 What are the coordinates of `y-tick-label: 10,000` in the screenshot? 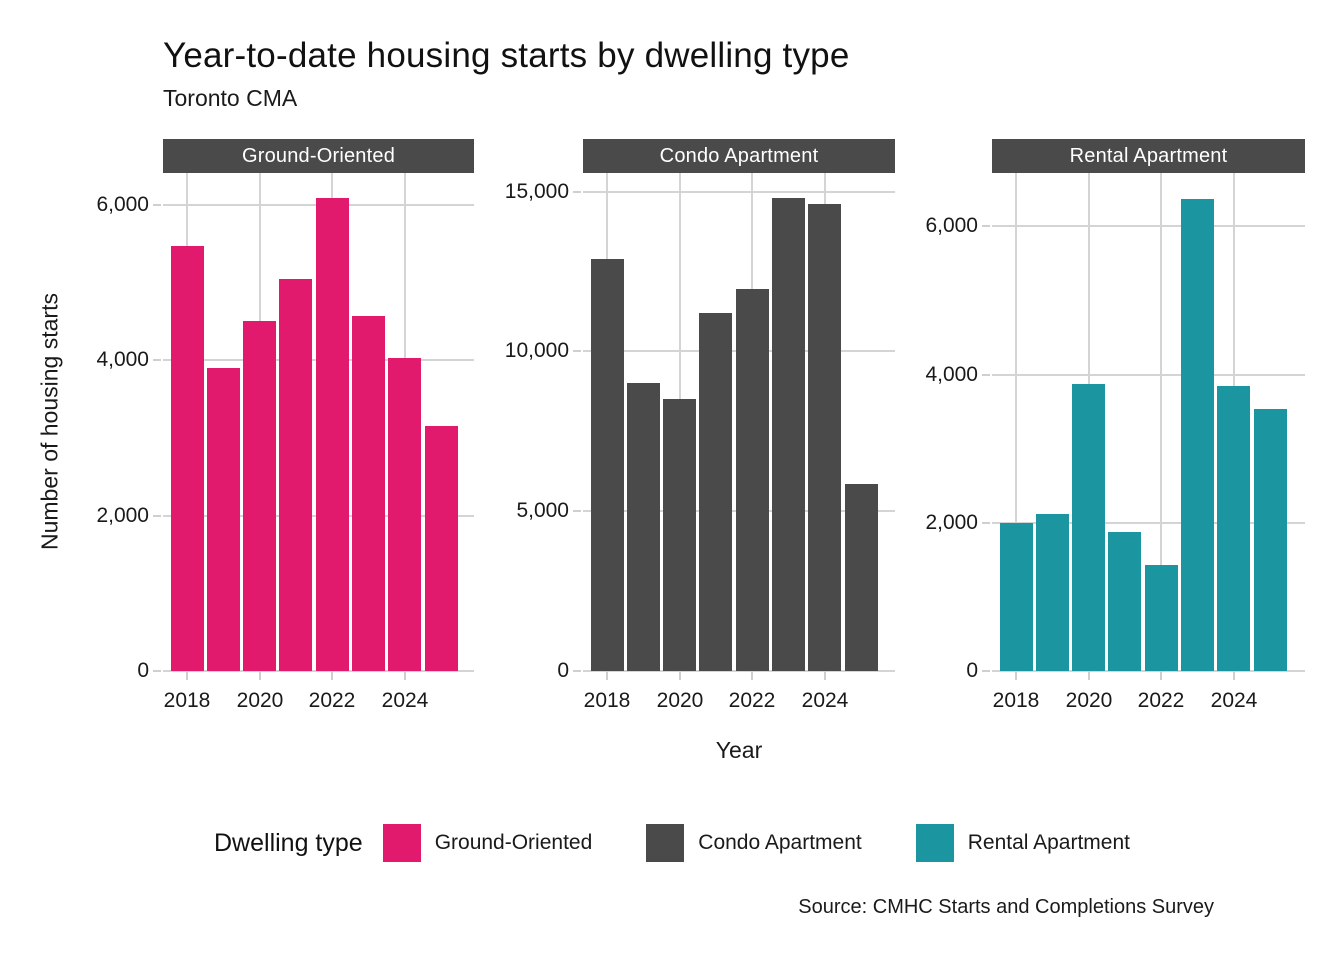 It's located at (536, 350).